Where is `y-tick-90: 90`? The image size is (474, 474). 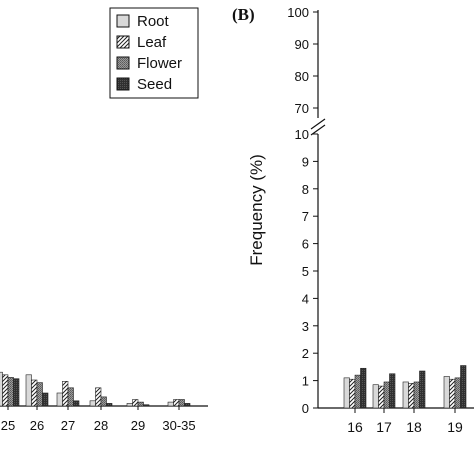 y-tick-90: 90 is located at coordinates (302, 44).